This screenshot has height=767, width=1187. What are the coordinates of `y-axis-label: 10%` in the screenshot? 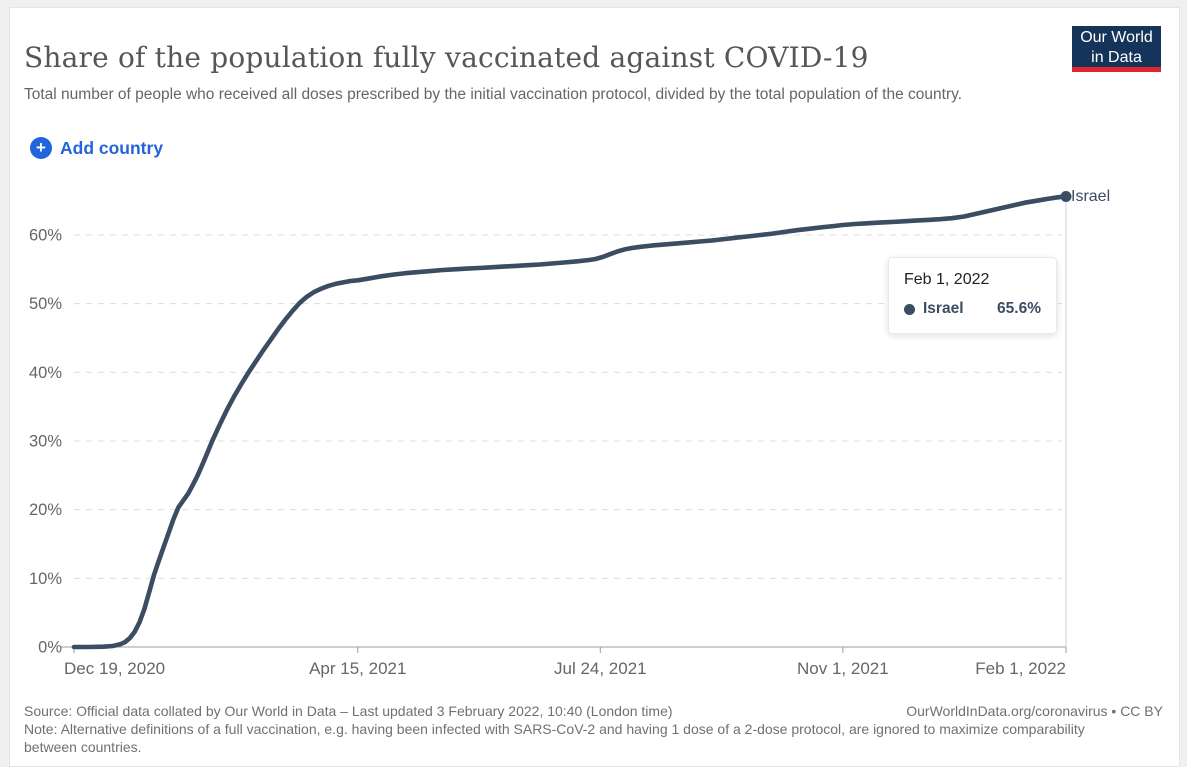 It's located at (45, 579).